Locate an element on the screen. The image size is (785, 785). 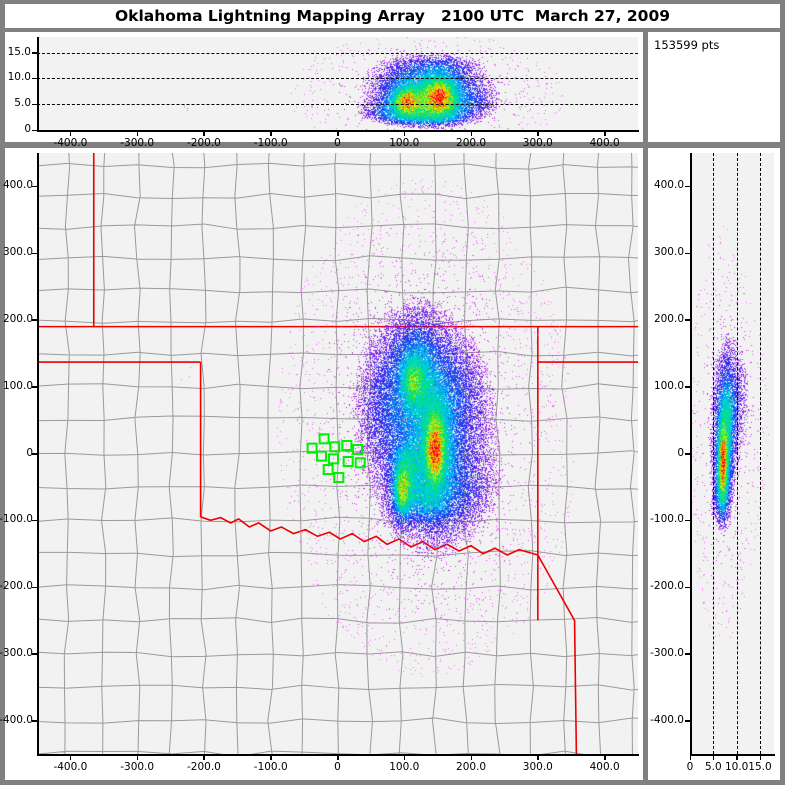
top-plot-area is located at coordinates (337, 83).